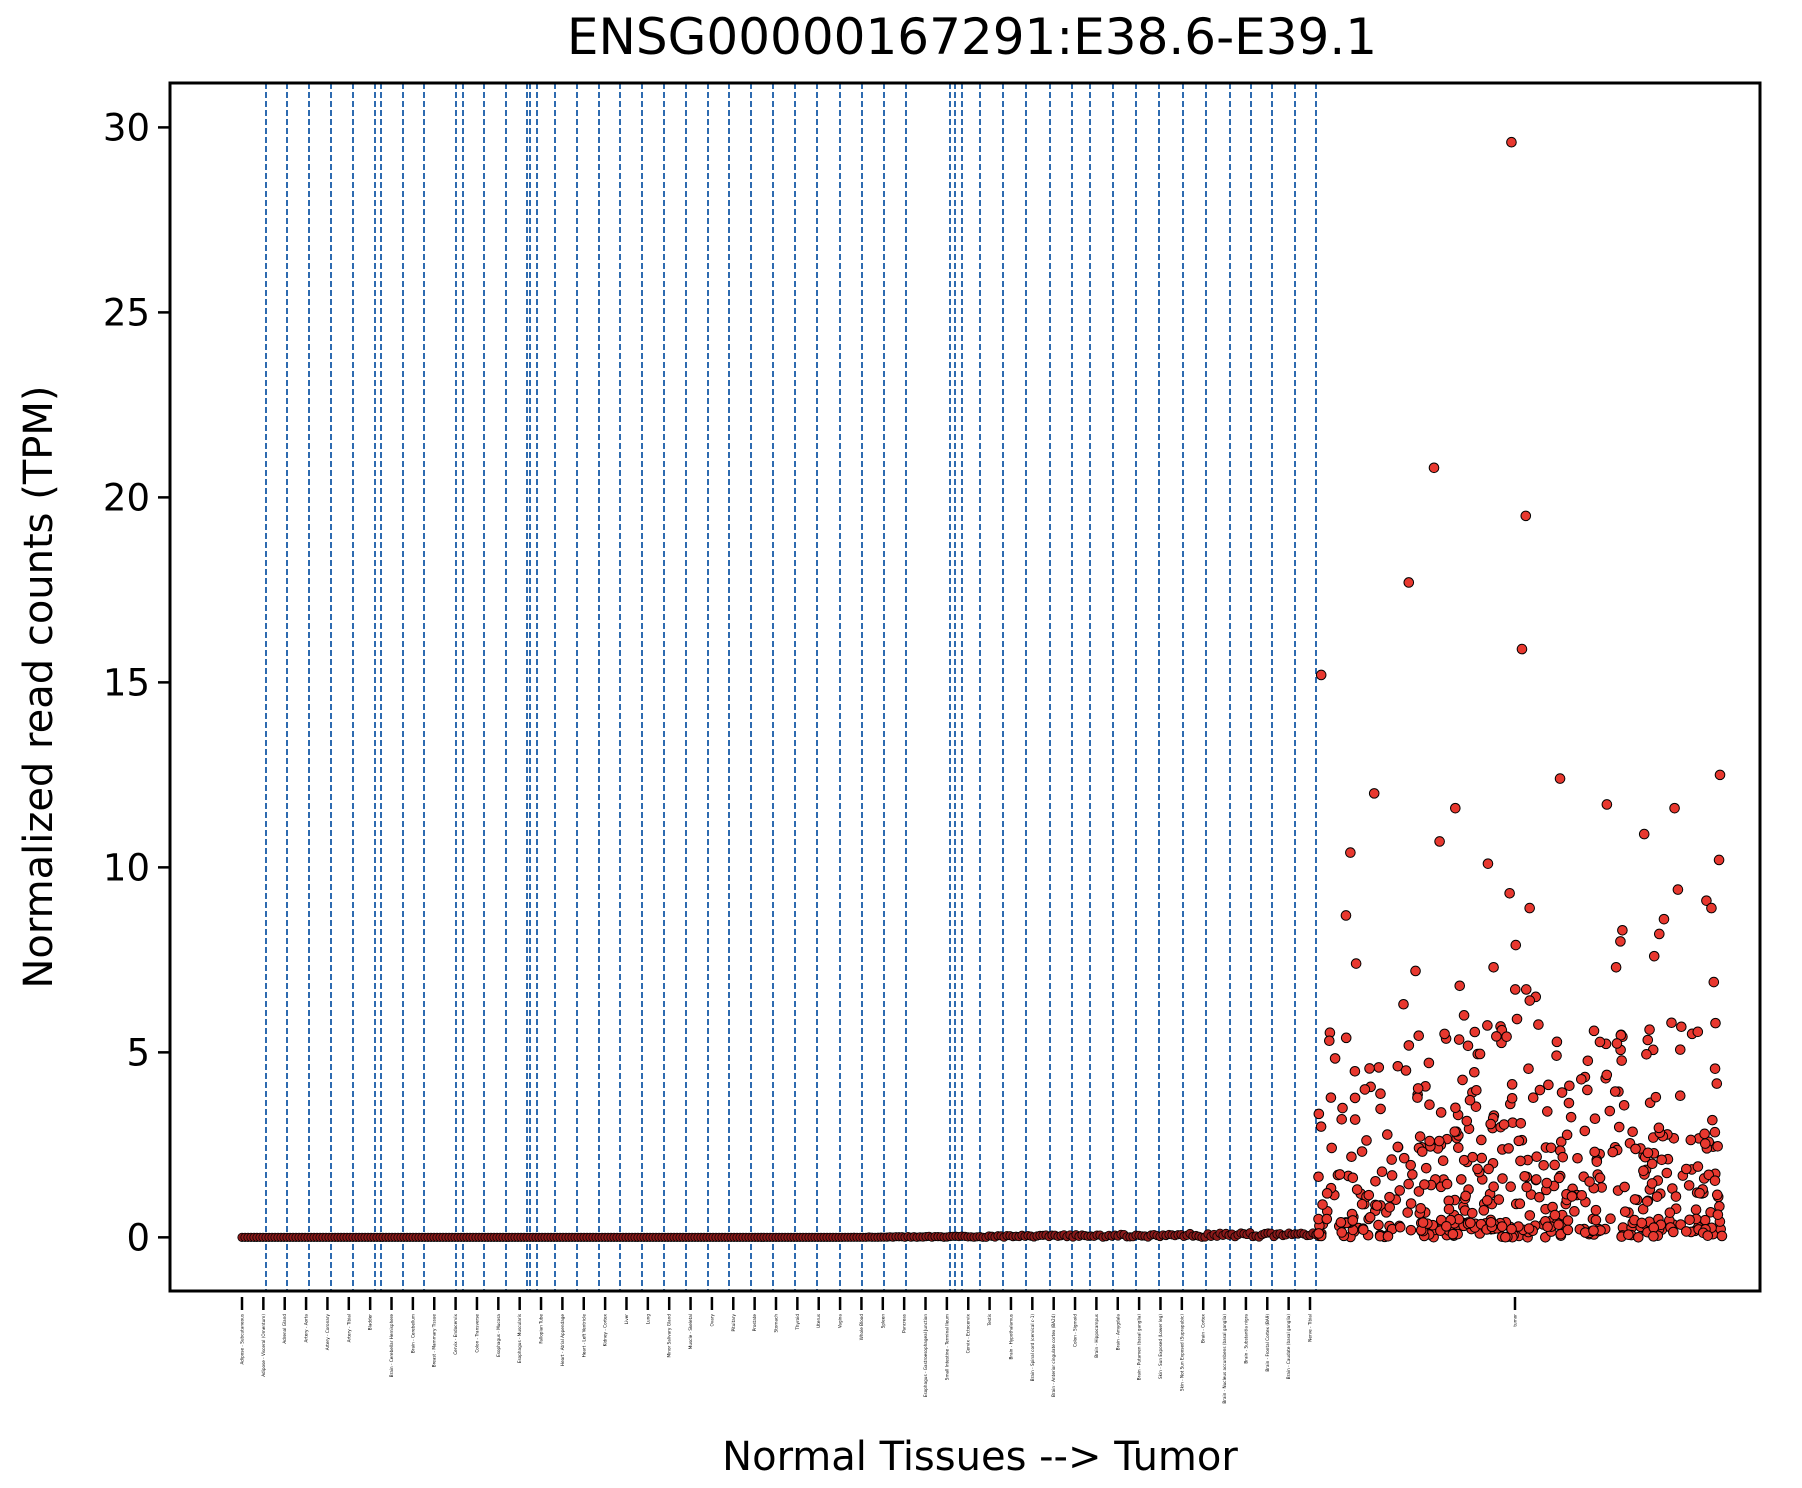 The image size is (1802, 1488). I want to click on chart-title: ENSG00000167291:E38.6-E39.1, so click(972, 37).